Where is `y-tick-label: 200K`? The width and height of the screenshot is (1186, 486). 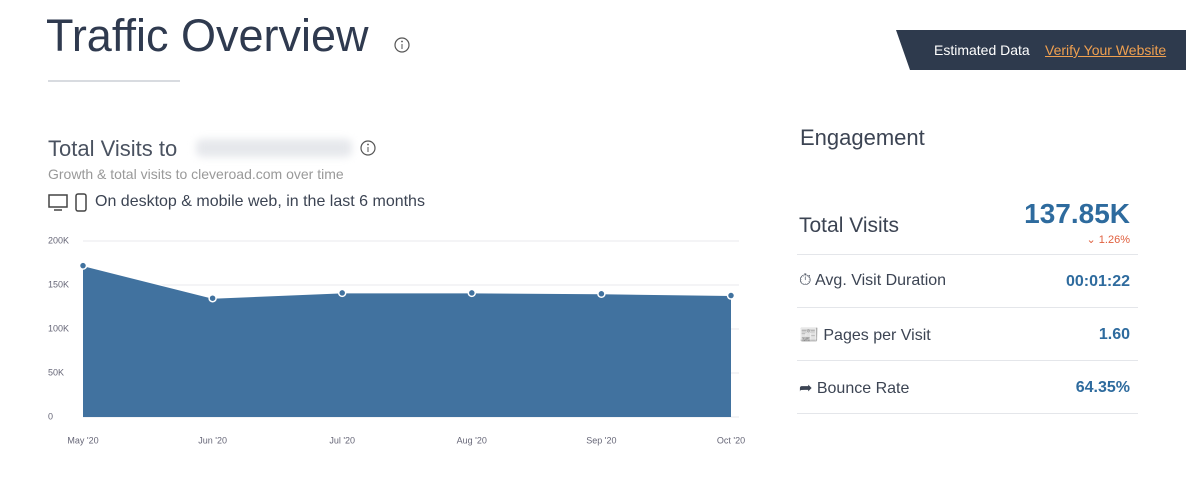 y-tick-label: 200K is located at coordinates (58, 240).